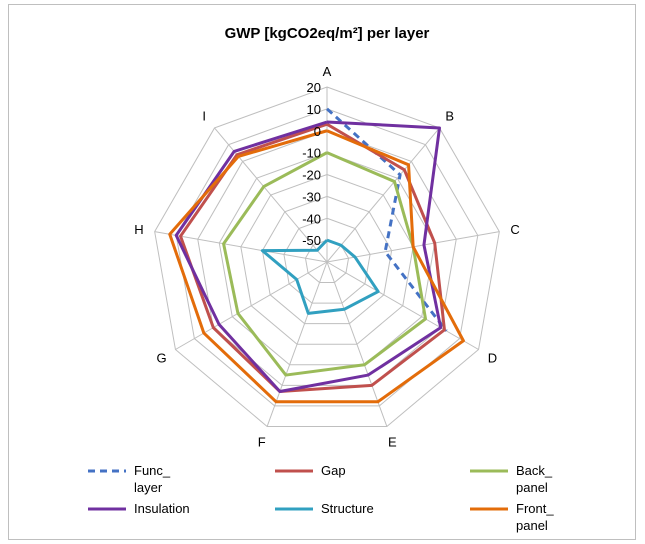 This screenshot has height=544, width=645. I want to click on radial-tick-label: -10, so click(311, 153).